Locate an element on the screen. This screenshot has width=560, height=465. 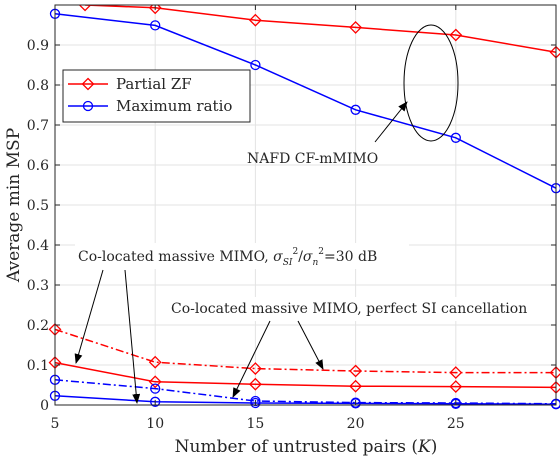
y-tick-label: 0.9 is located at coordinates (38, 46).